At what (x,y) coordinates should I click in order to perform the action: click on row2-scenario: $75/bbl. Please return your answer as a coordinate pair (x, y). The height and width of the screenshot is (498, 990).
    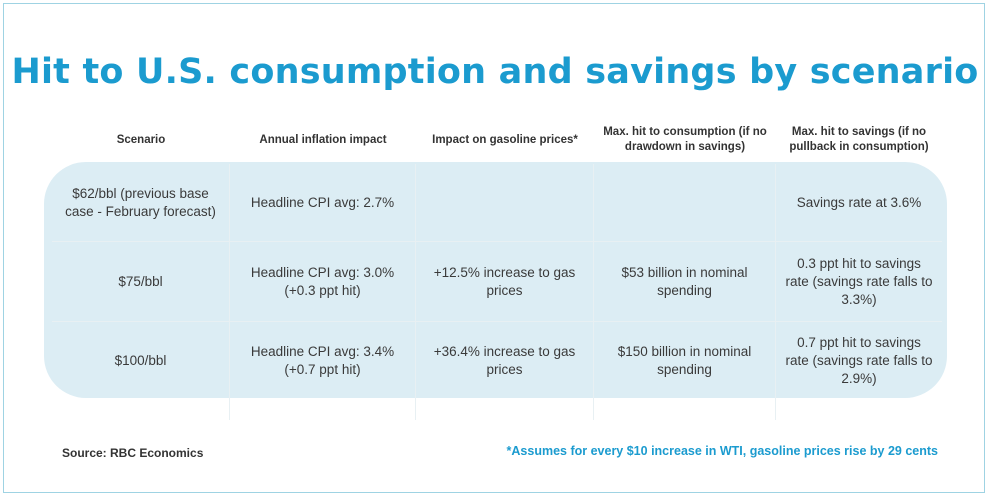
    Looking at the image, I should click on (141, 282).